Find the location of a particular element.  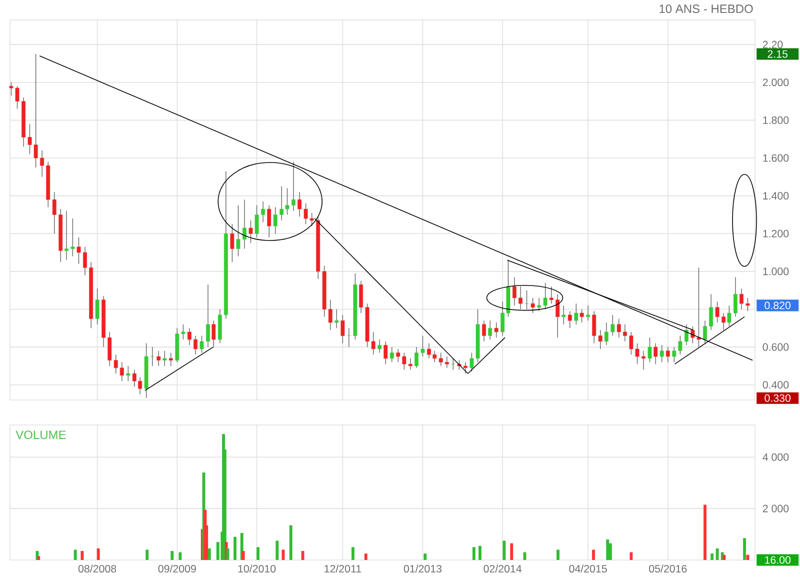

text: 2.15 is located at coordinates (778, 54).